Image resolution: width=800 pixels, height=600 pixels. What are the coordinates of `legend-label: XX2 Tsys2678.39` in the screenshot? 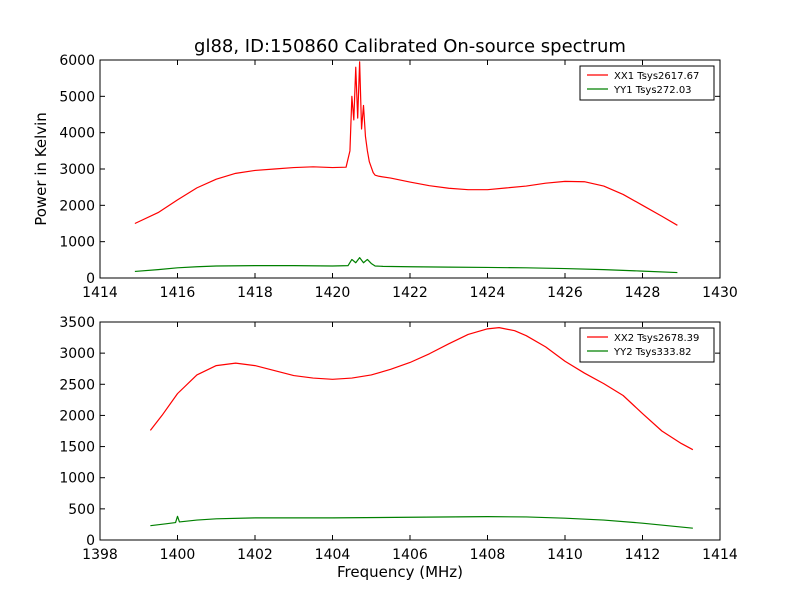 It's located at (656, 338).